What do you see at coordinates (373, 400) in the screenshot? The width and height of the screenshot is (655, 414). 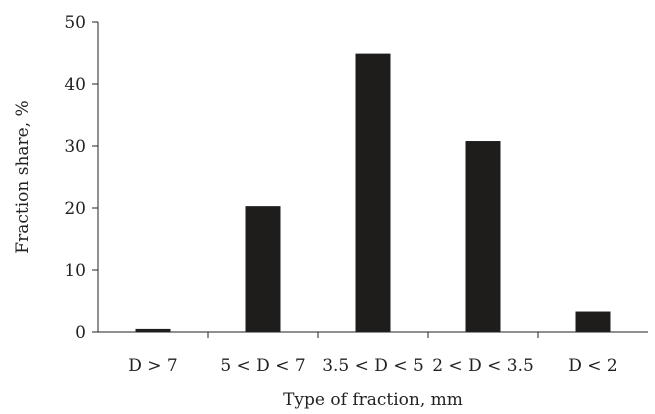 I see `x-axis-title: Type of fraction, mm` at bounding box center [373, 400].